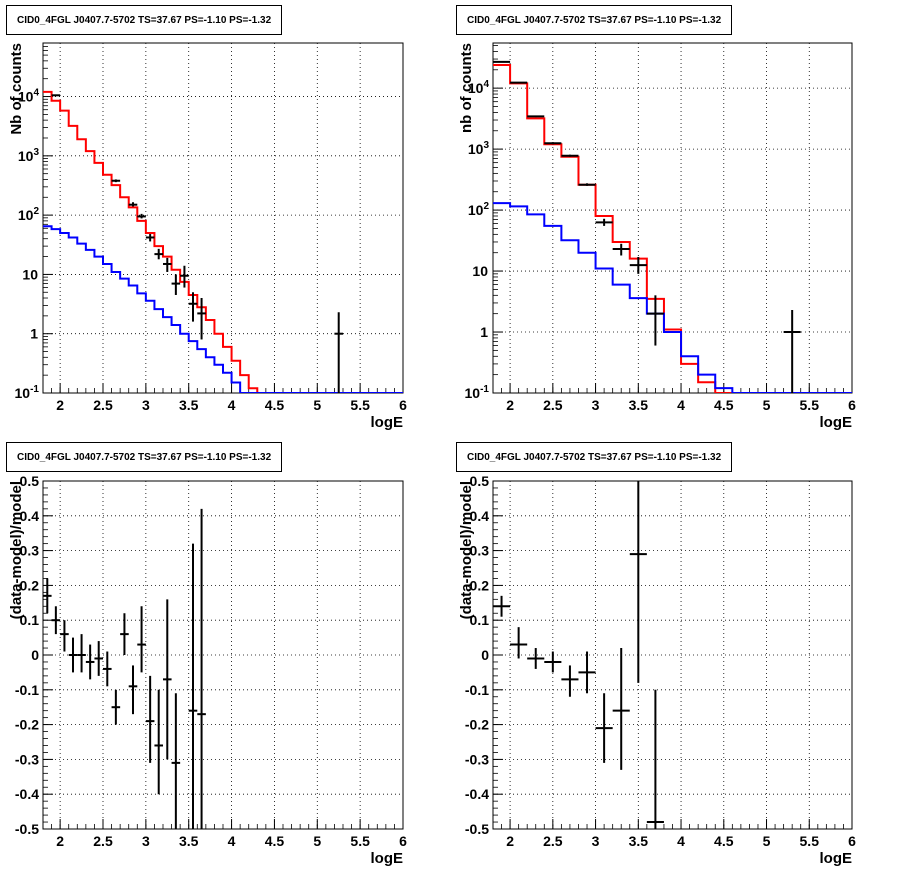 The height and width of the screenshot is (875, 898). What do you see at coordinates (16, 89) in the screenshot?
I see `y-axis-label: Nb of counts` at bounding box center [16, 89].